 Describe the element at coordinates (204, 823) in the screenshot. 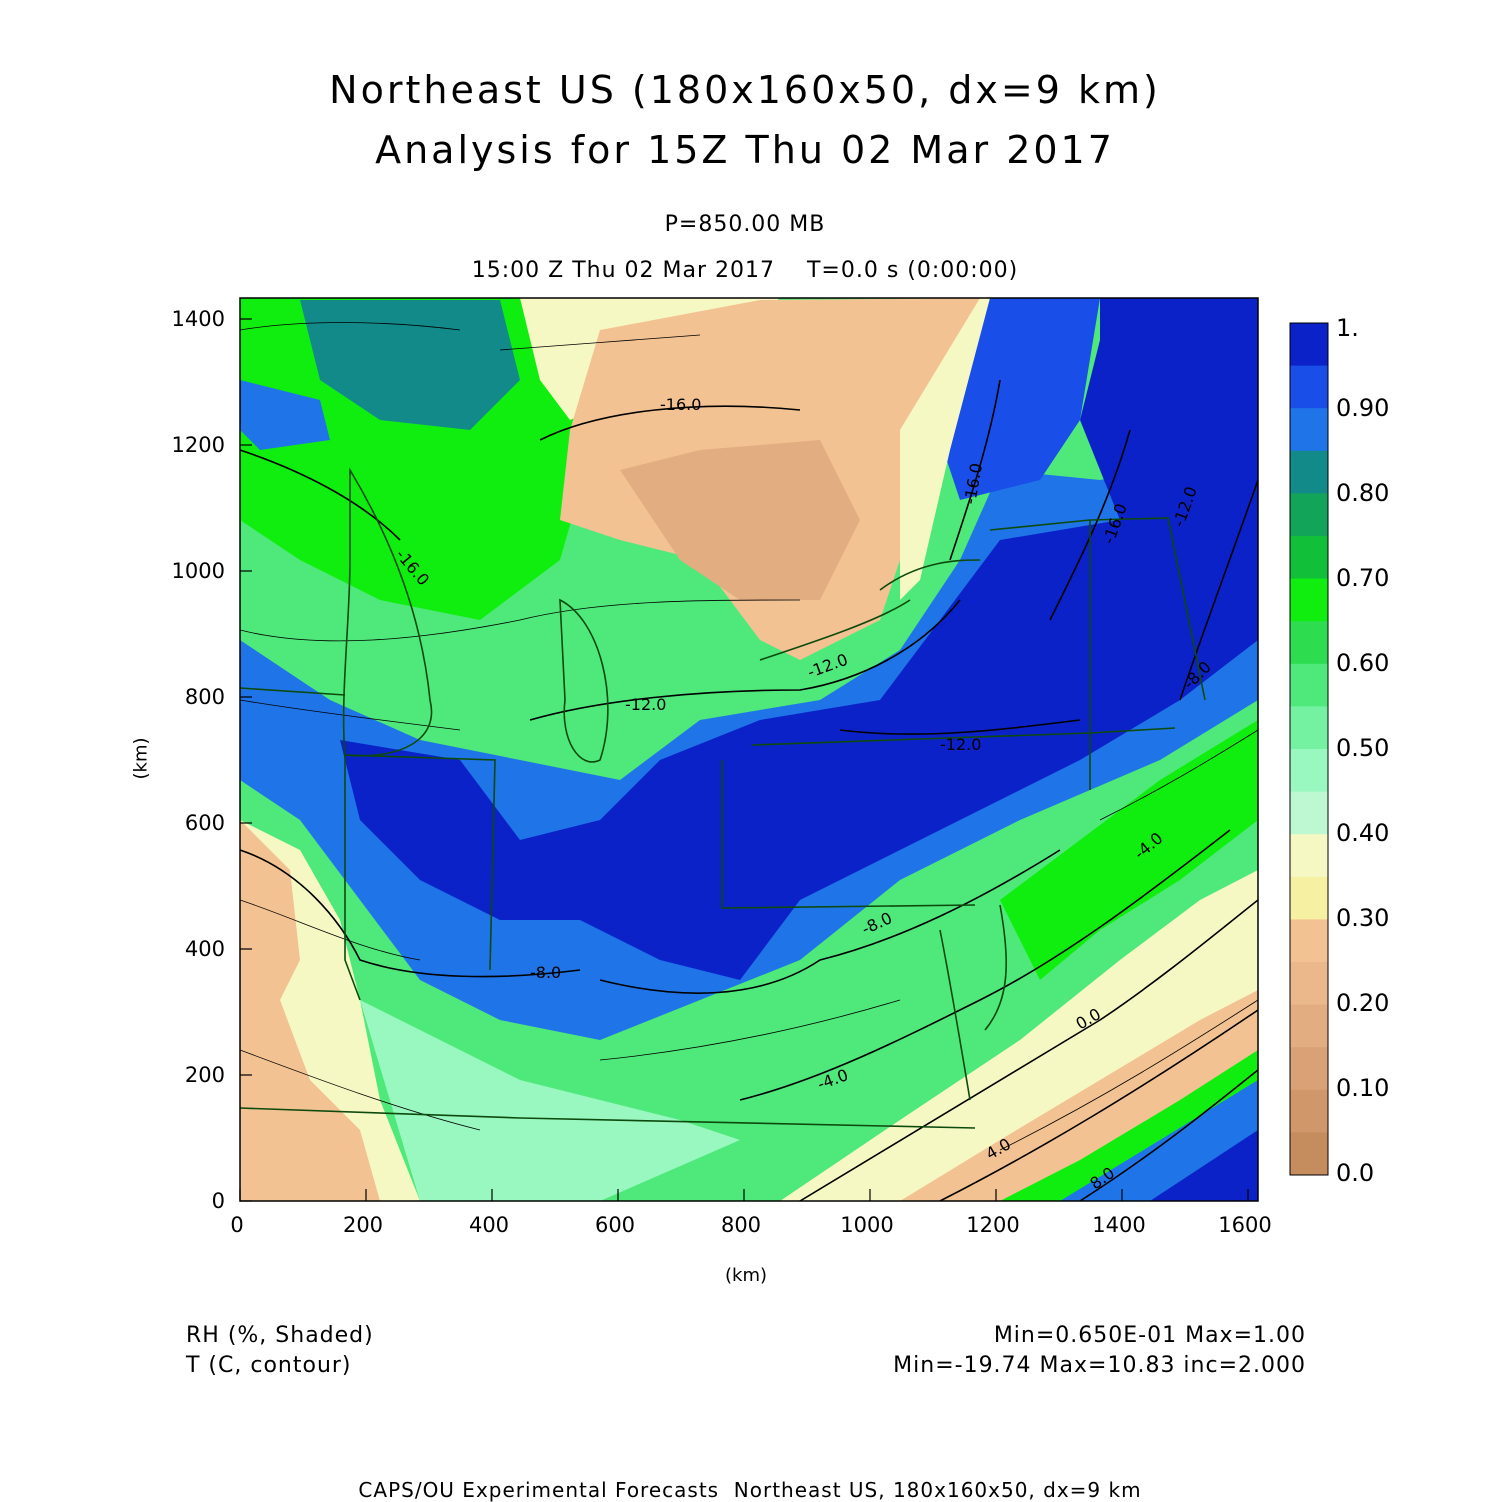

I see `y-tick-label: 600` at that location.